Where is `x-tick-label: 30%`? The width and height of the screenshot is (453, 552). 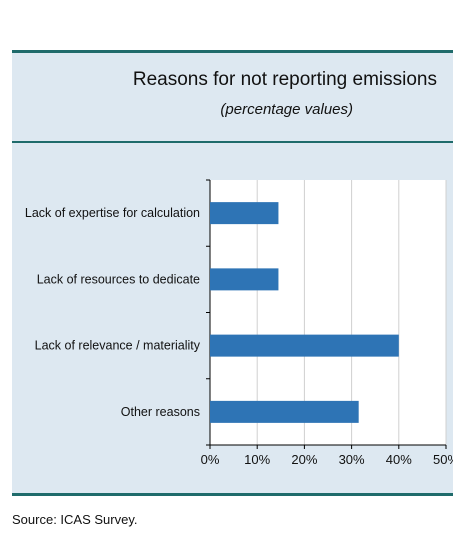 x-tick-label: 30% is located at coordinates (352, 459).